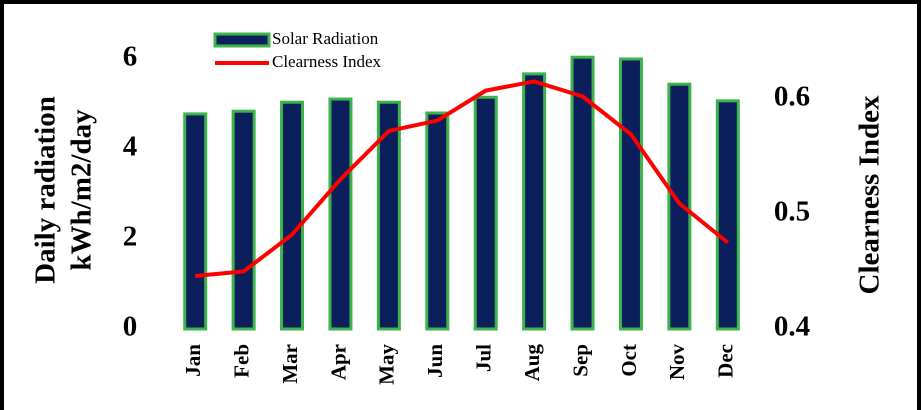 Image resolution: width=921 pixels, height=410 pixels. What do you see at coordinates (325, 38) in the screenshot?
I see `legend-label: Solar Radiation` at bounding box center [325, 38].